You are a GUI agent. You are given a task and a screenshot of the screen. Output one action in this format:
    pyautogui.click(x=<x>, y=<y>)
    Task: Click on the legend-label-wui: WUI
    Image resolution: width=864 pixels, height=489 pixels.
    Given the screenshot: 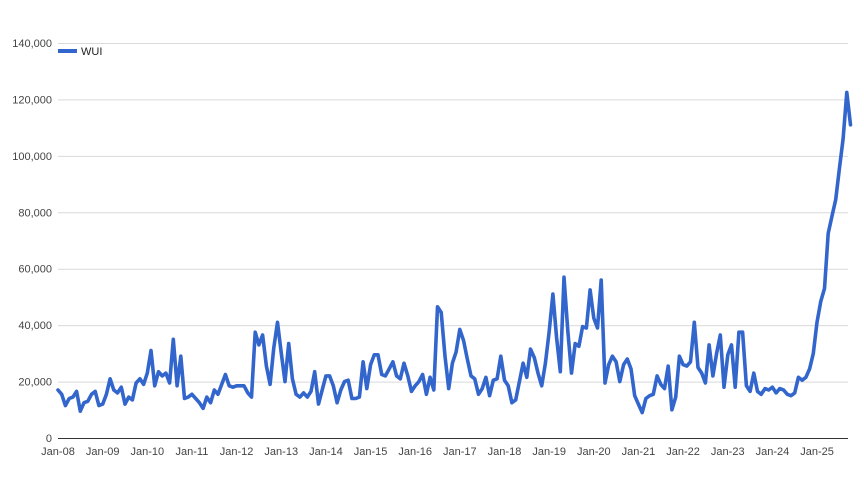 What is the action you would take?
    pyautogui.click(x=91, y=52)
    